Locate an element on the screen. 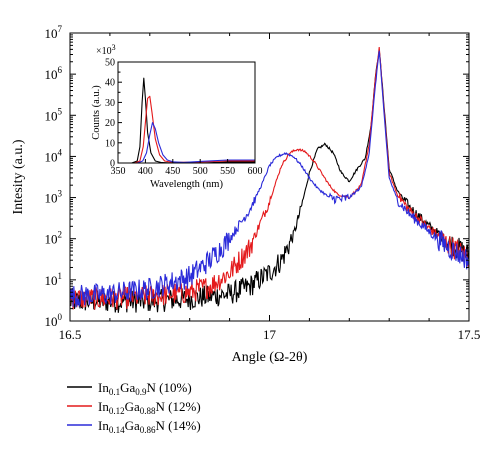 The height and width of the screenshot is (463, 500). inset-axes: 350 400 450 500 550 600 0 10 20 30 40 50 is located at coordinates (184, 118).